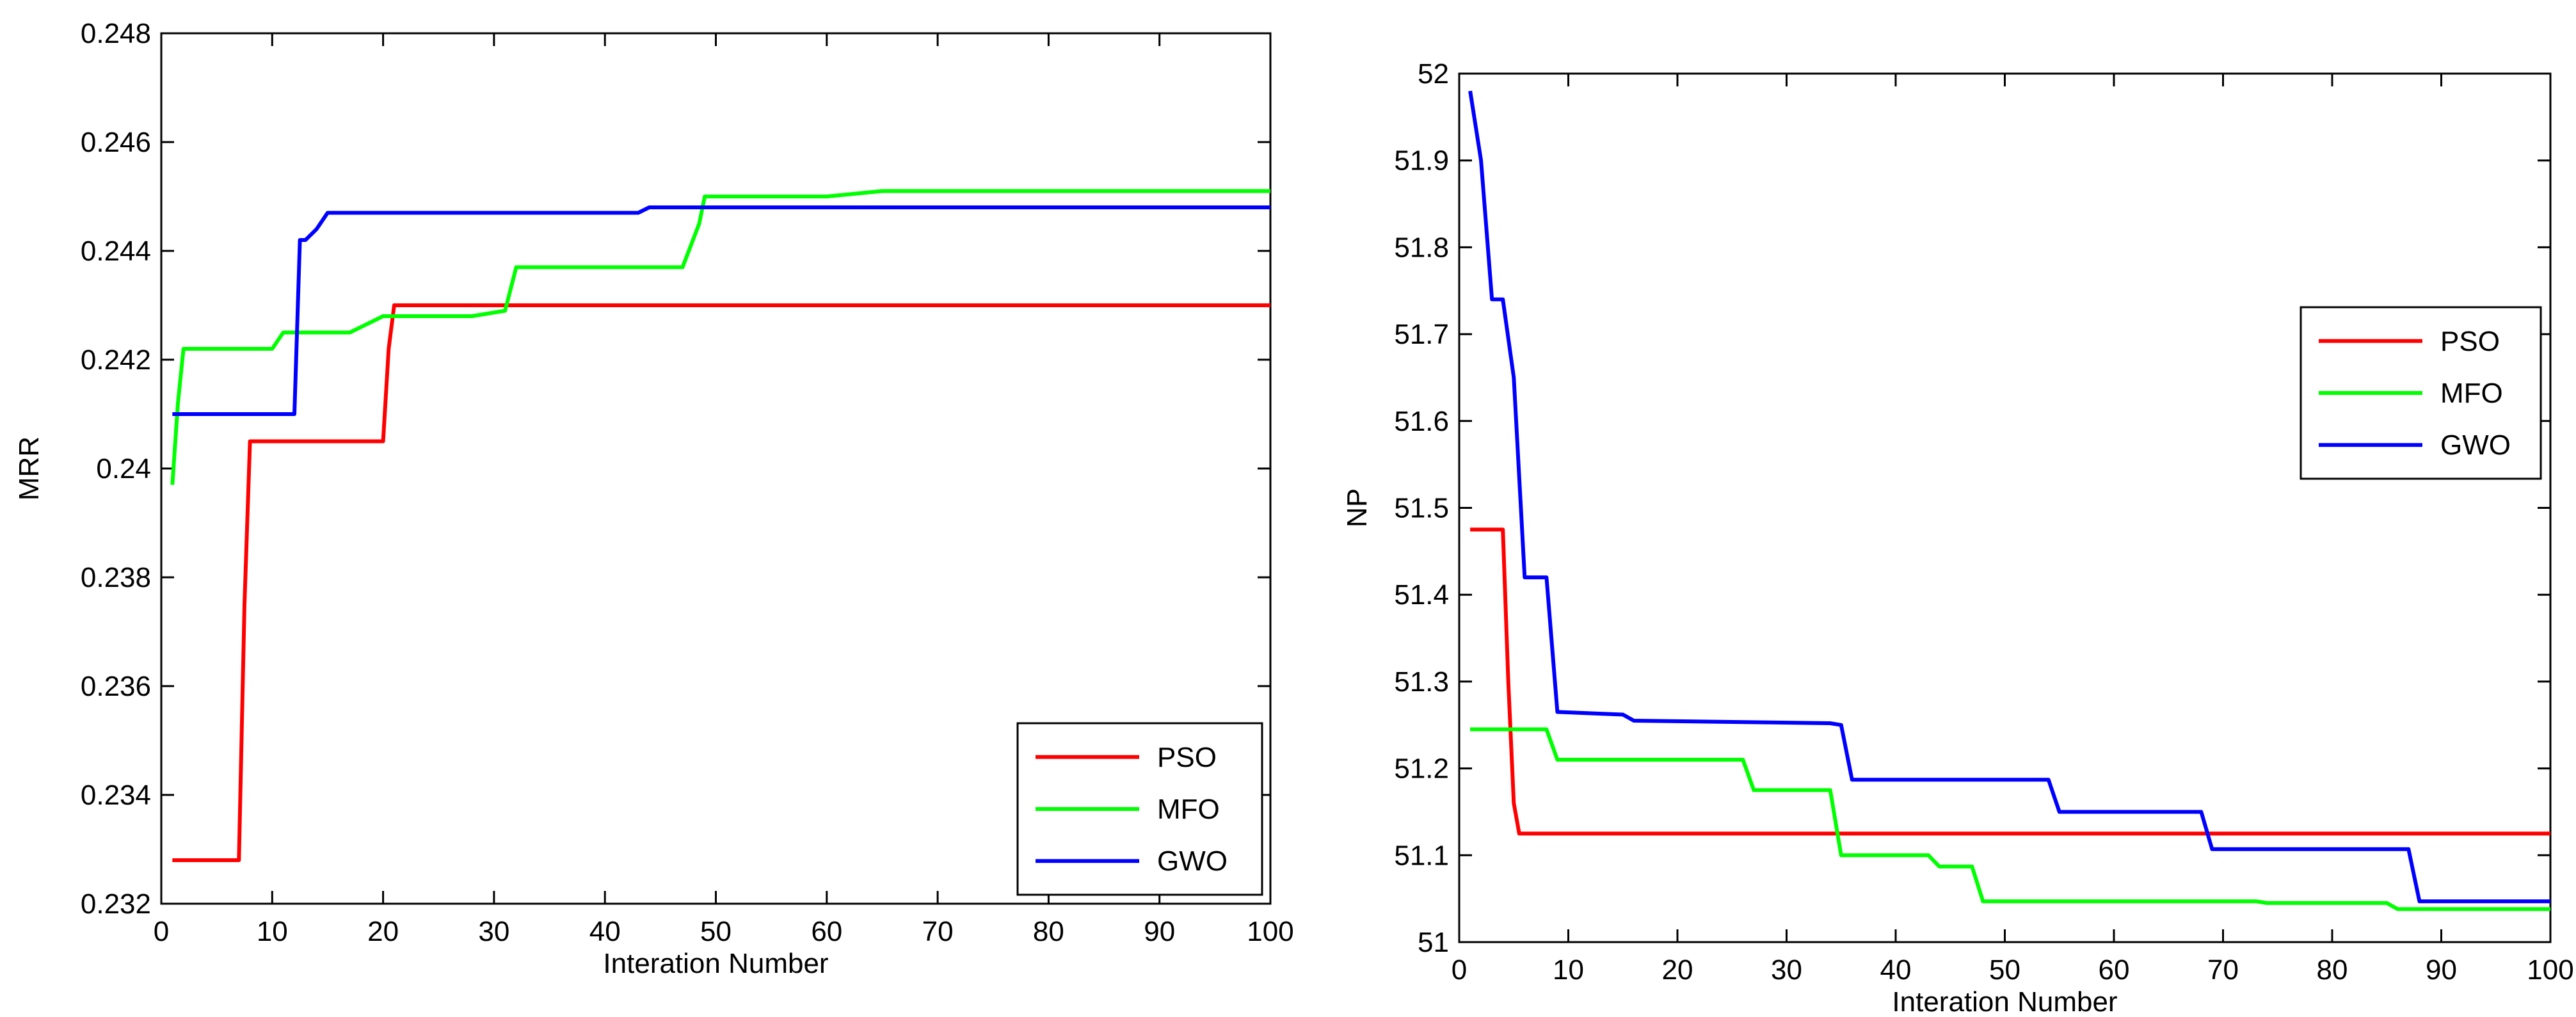  Describe the element at coordinates (2004, 970) in the screenshot. I see `chart2-xtick-label: 50` at that location.